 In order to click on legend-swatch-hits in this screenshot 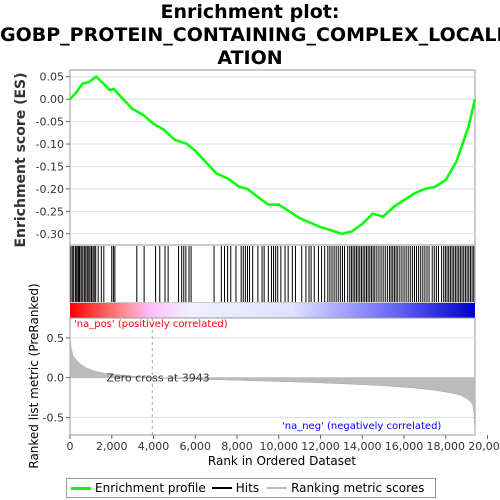, I will do `click(221, 488)`.